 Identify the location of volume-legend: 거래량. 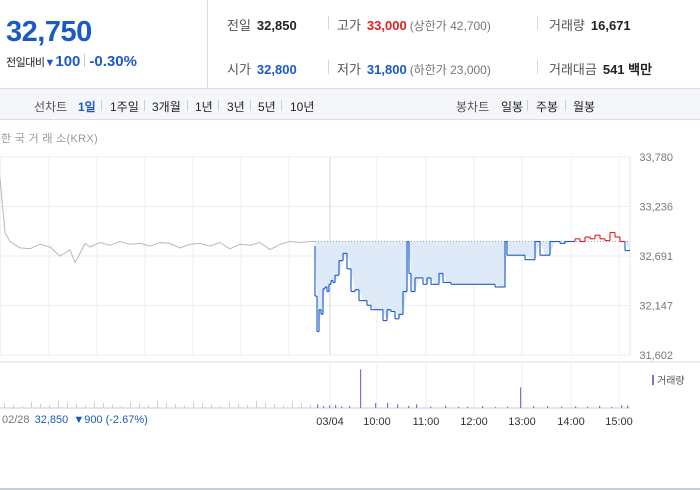
(668, 379).